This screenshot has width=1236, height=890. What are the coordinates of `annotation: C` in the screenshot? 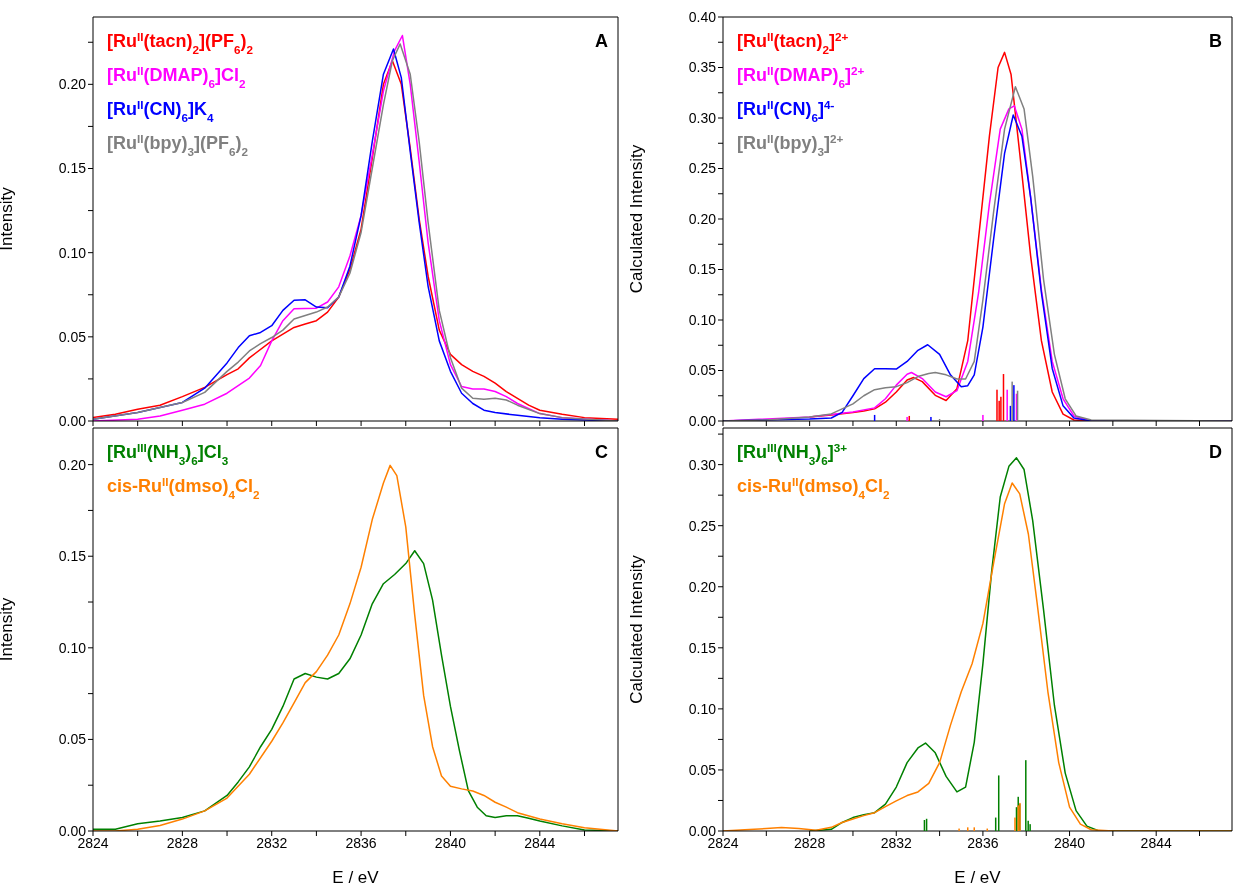 It's located at (601, 452).